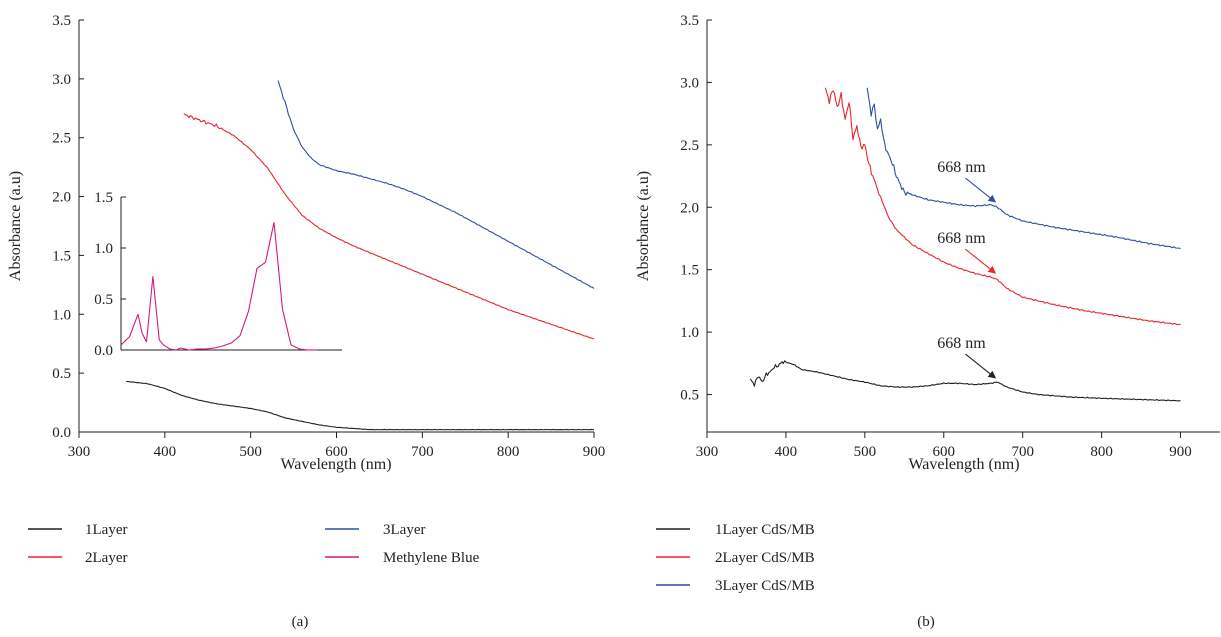 This screenshot has height=637, width=1221. I want to click on y-axis-label-b: Absorbance (a.u), so click(643, 226).